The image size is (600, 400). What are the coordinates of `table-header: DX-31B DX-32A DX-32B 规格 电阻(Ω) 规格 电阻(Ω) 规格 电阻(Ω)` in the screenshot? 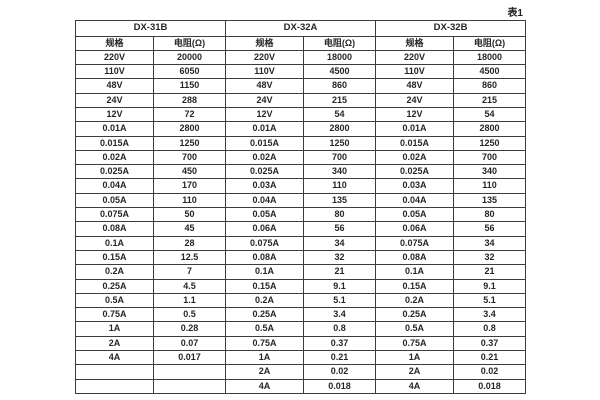 It's located at (300, 35).